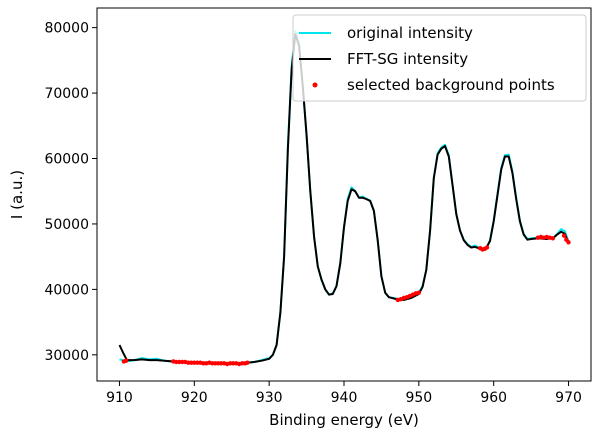 The height and width of the screenshot is (440, 601). Describe the element at coordinates (17, 194) in the screenshot. I see `y-axis-label: I (a.u.)` at that location.